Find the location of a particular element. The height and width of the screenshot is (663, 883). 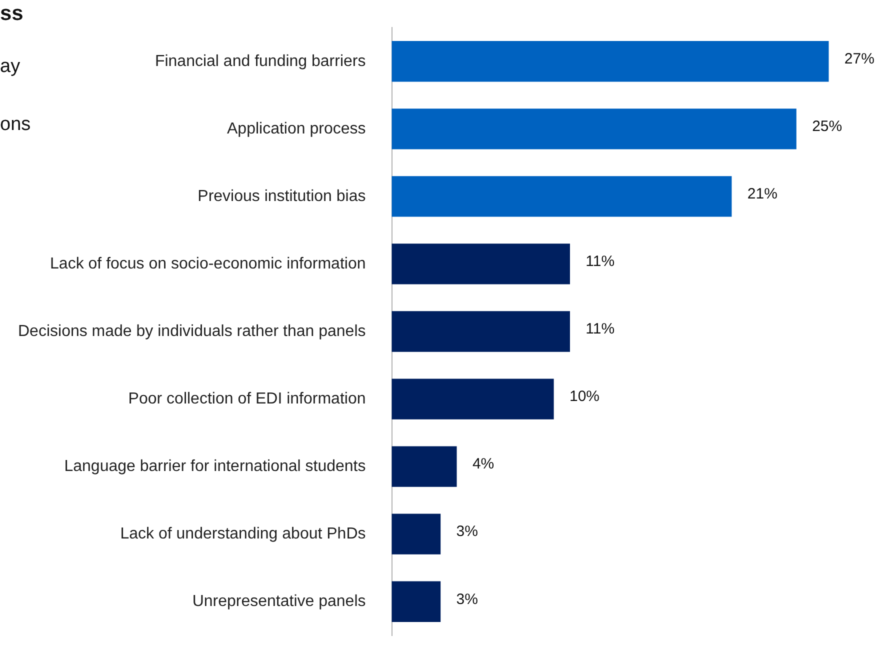

data-label: 21% is located at coordinates (762, 194).